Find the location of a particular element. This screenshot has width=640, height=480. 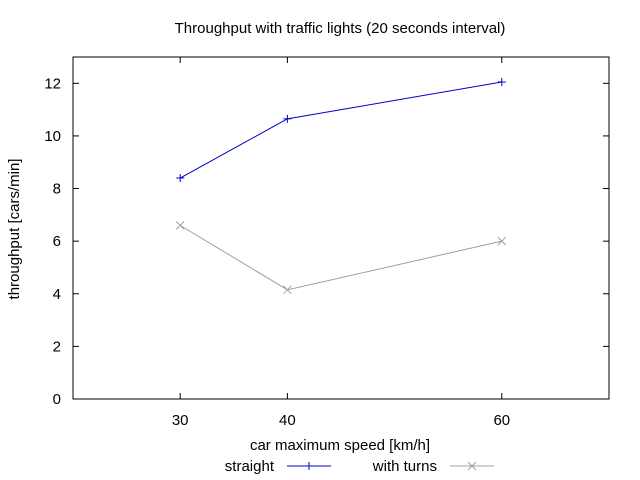

y-tick-label: 10 is located at coordinates (52, 136).